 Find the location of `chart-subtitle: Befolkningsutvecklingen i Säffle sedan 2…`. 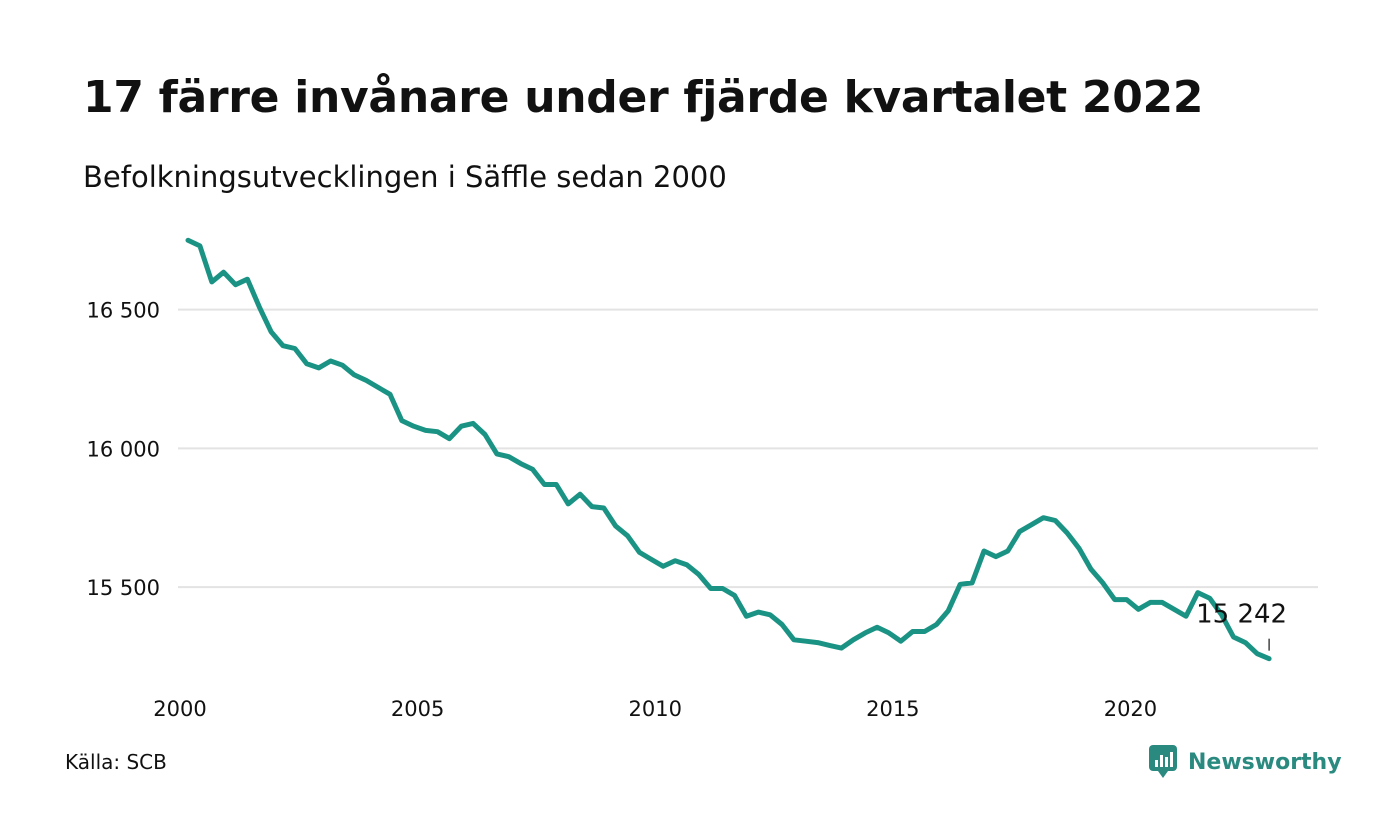

chart-subtitle: Befolkningsutvecklingen i Säffle sedan 2… is located at coordinates (405, 177).